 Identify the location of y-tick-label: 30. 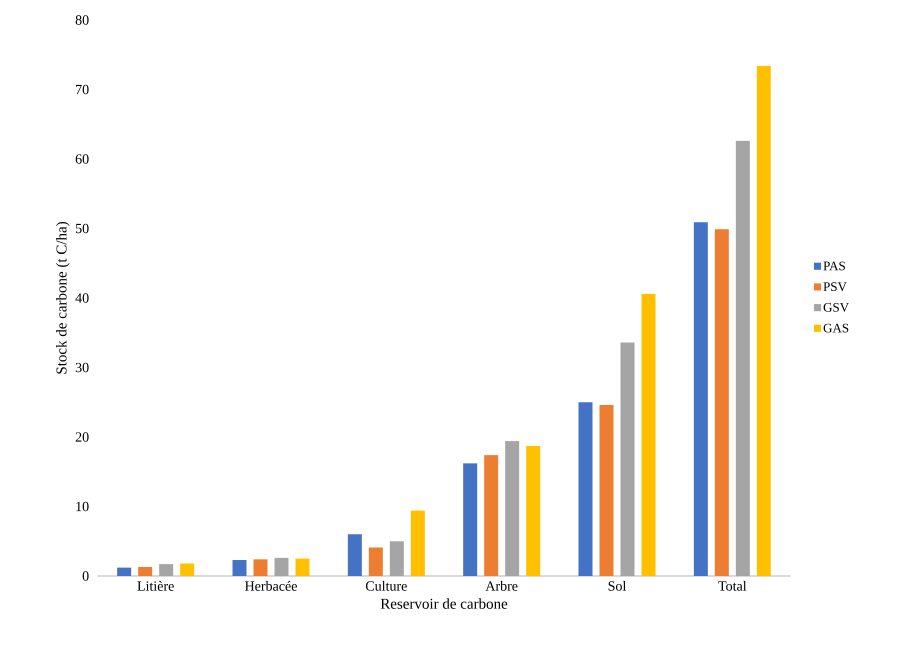
(82, 367).